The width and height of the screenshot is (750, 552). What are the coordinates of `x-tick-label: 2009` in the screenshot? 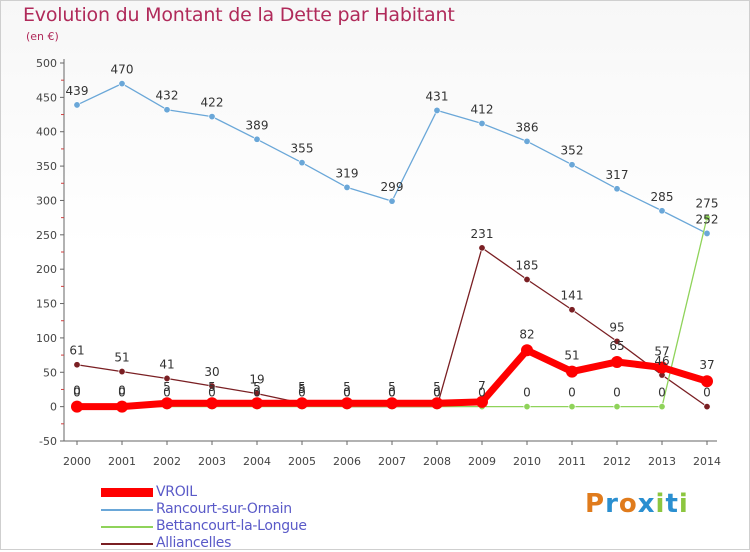 It's located at (482, 461).